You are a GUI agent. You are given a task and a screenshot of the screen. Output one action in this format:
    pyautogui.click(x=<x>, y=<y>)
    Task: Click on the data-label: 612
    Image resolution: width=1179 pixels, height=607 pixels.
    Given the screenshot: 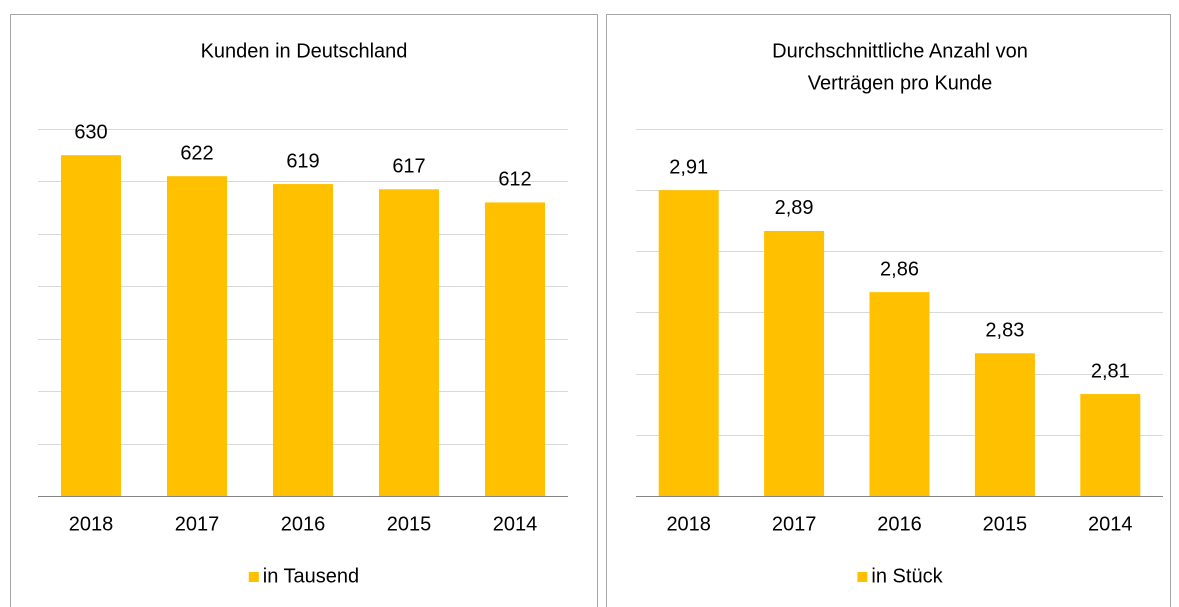 What is the action you would take?
    pyautogui.click(x=514, y=180)
    